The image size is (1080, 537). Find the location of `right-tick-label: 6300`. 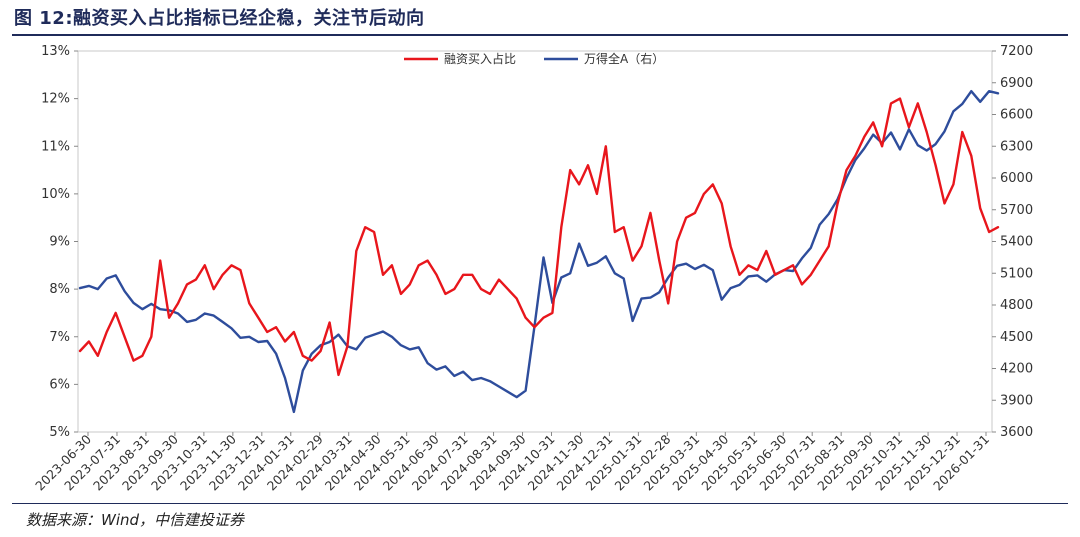

right-tick-label: 6300 is located at coordinates (1016, 146).